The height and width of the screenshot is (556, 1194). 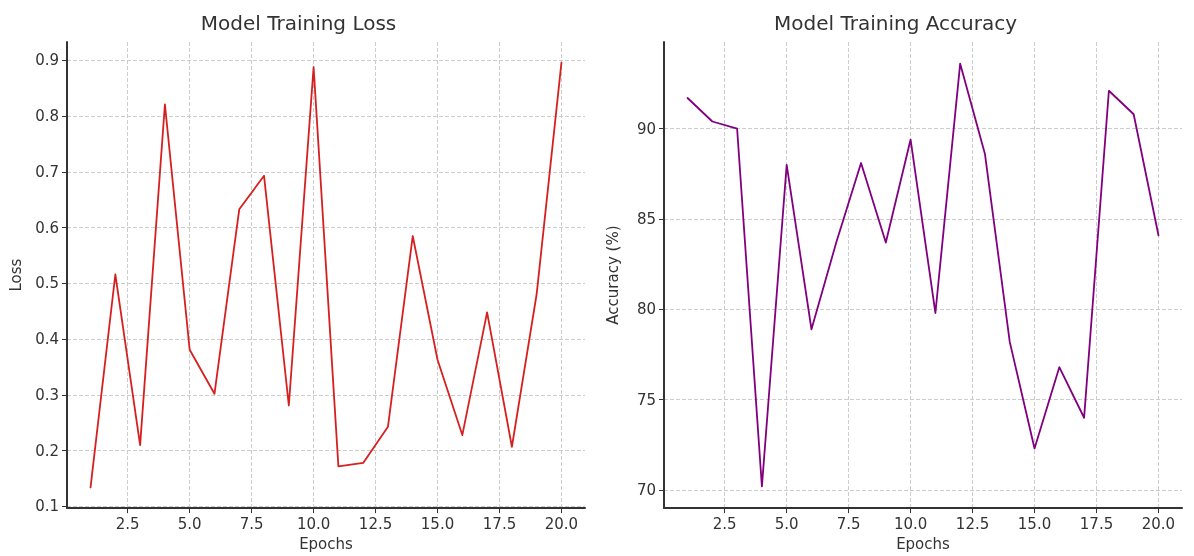 What do you see at coordinates (47, 227) in the screenshot?
I see `y-tick-label: 0.6` at bounding box center [47, 227].